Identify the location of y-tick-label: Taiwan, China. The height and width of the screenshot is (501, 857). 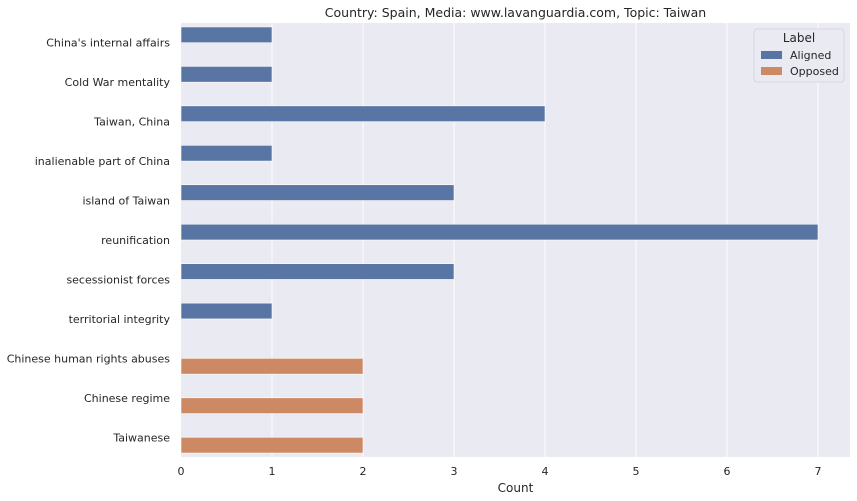
(131, 122).